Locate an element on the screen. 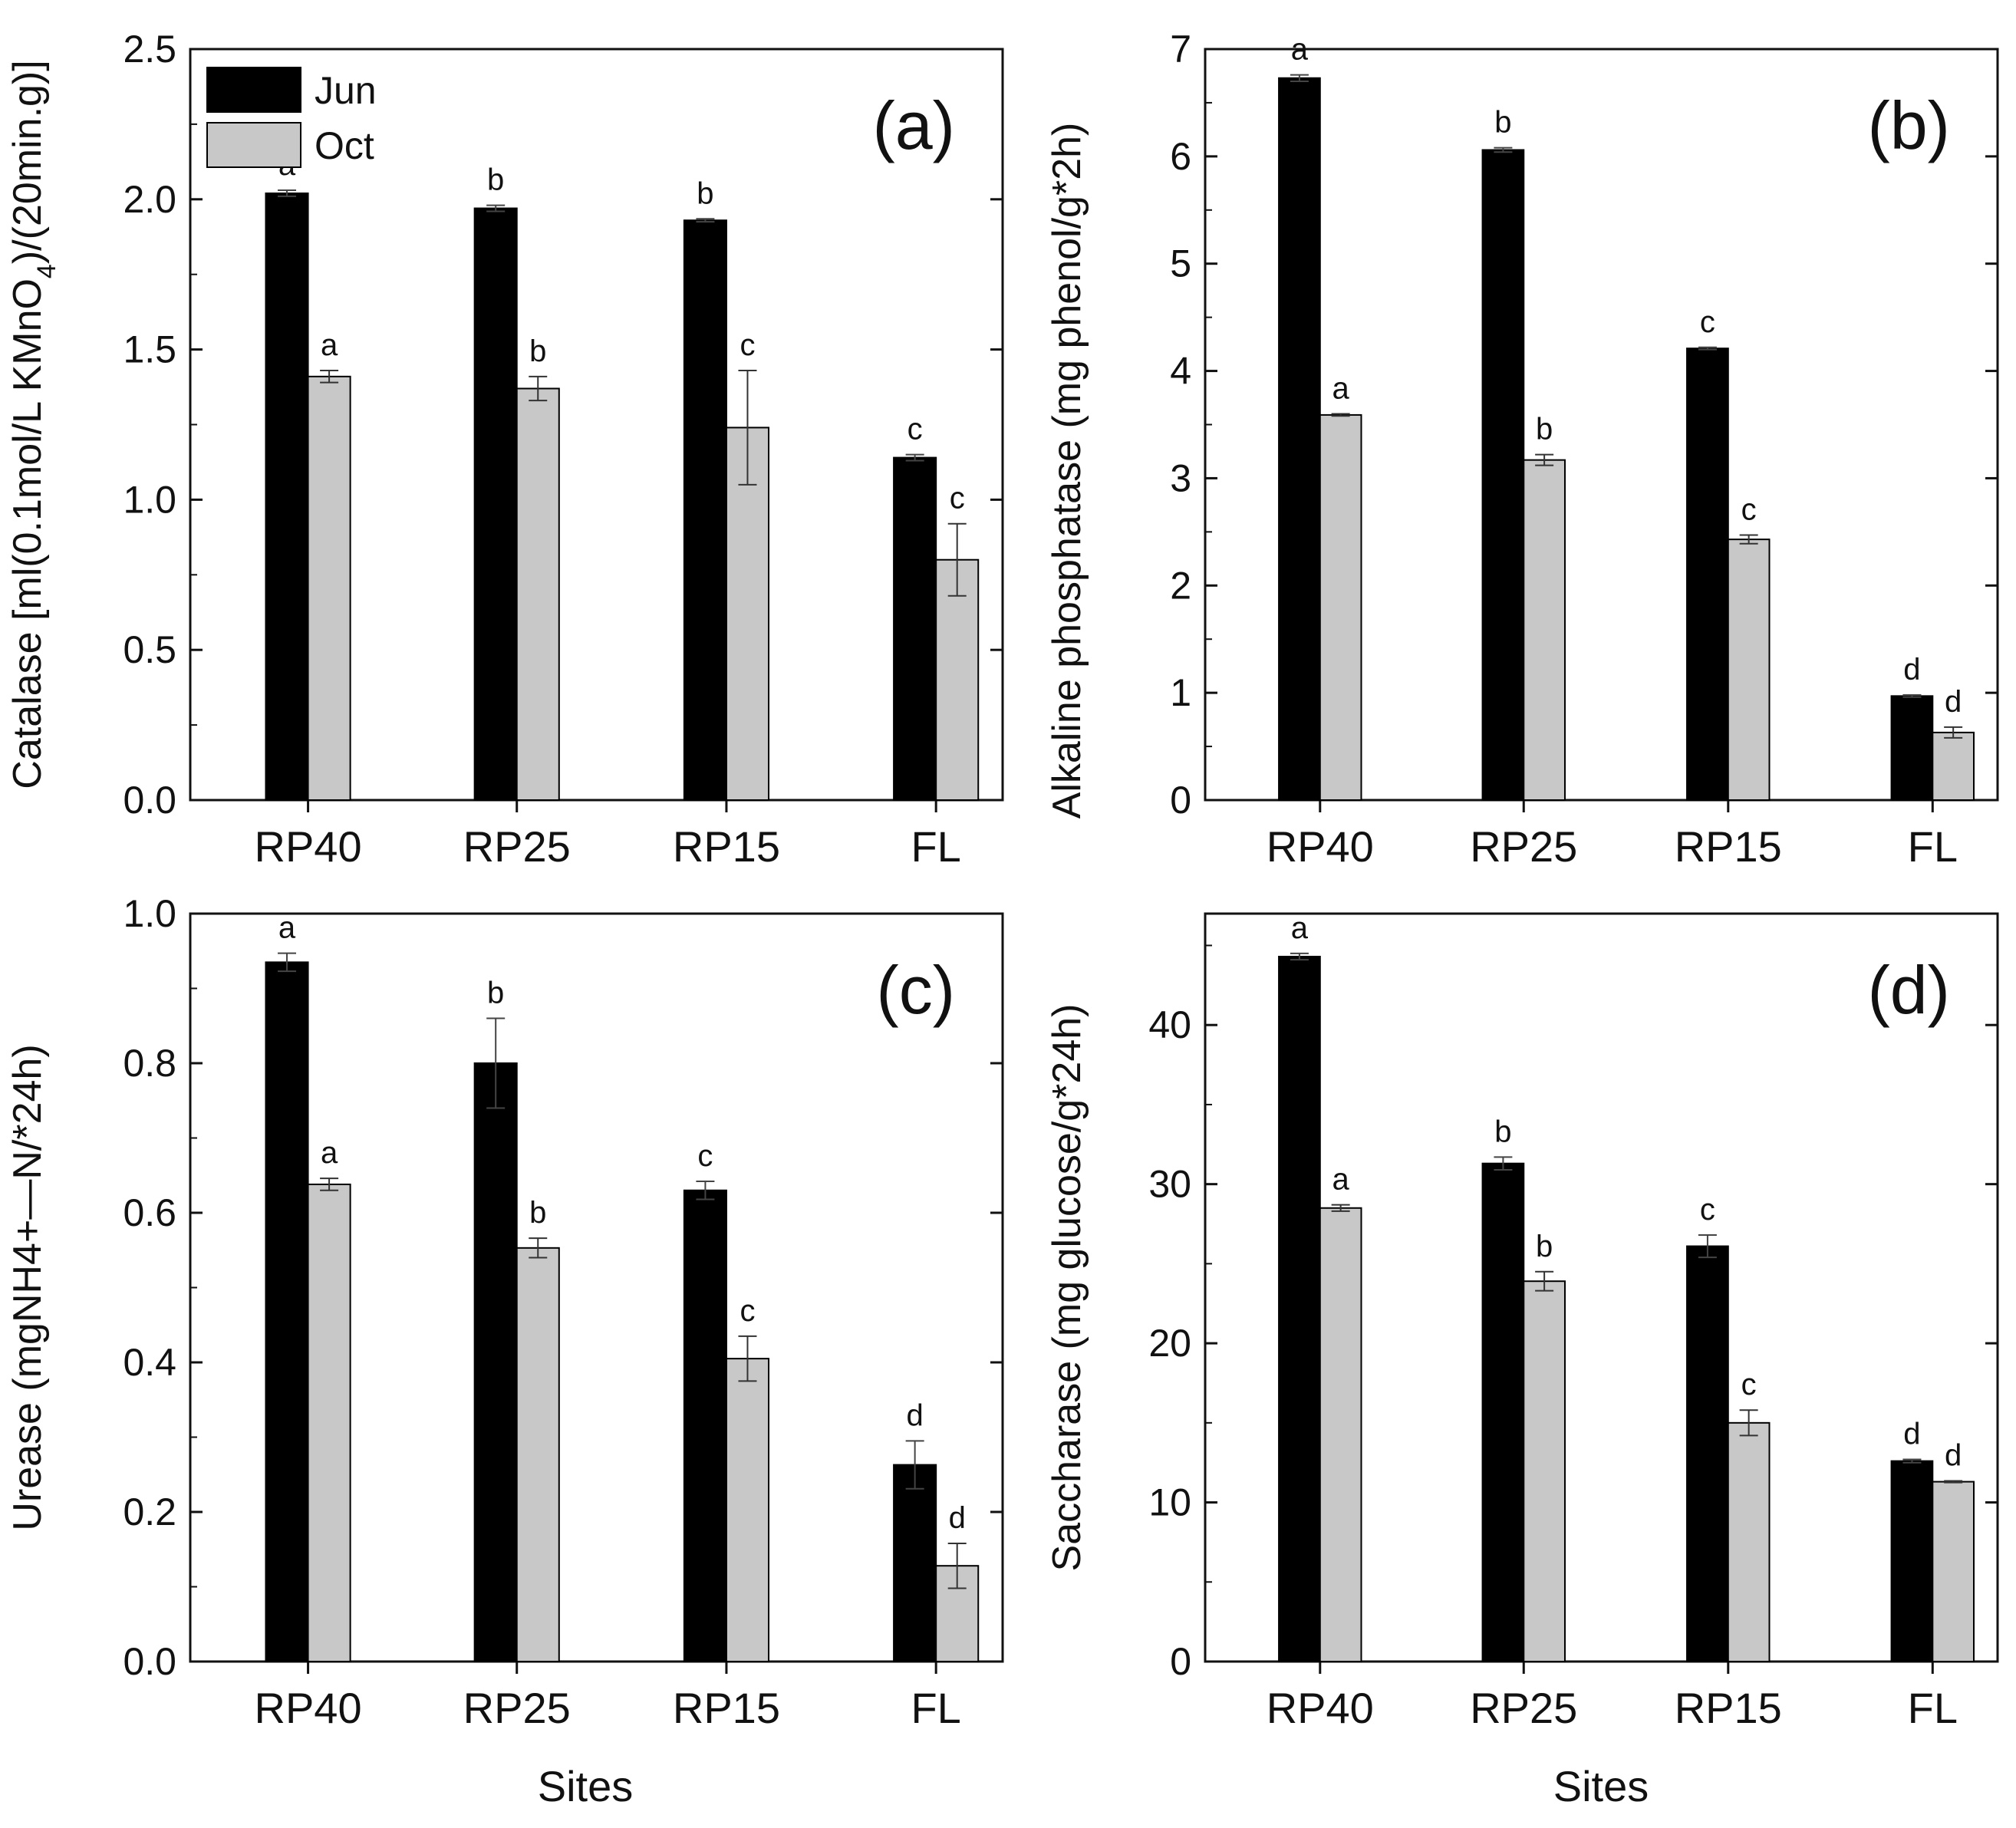  y-tick-label: 10 is located at coordinates (1169, 1502).